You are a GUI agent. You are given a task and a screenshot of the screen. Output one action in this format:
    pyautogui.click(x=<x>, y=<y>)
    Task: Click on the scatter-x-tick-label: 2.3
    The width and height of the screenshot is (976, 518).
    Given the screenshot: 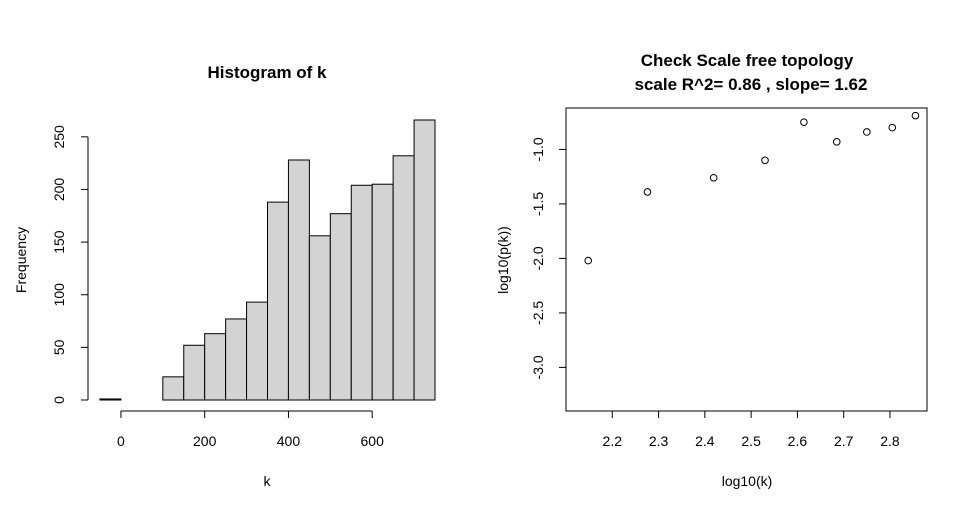 What is the action you would take?
    pyautogui.click(x=659, y=441)
    